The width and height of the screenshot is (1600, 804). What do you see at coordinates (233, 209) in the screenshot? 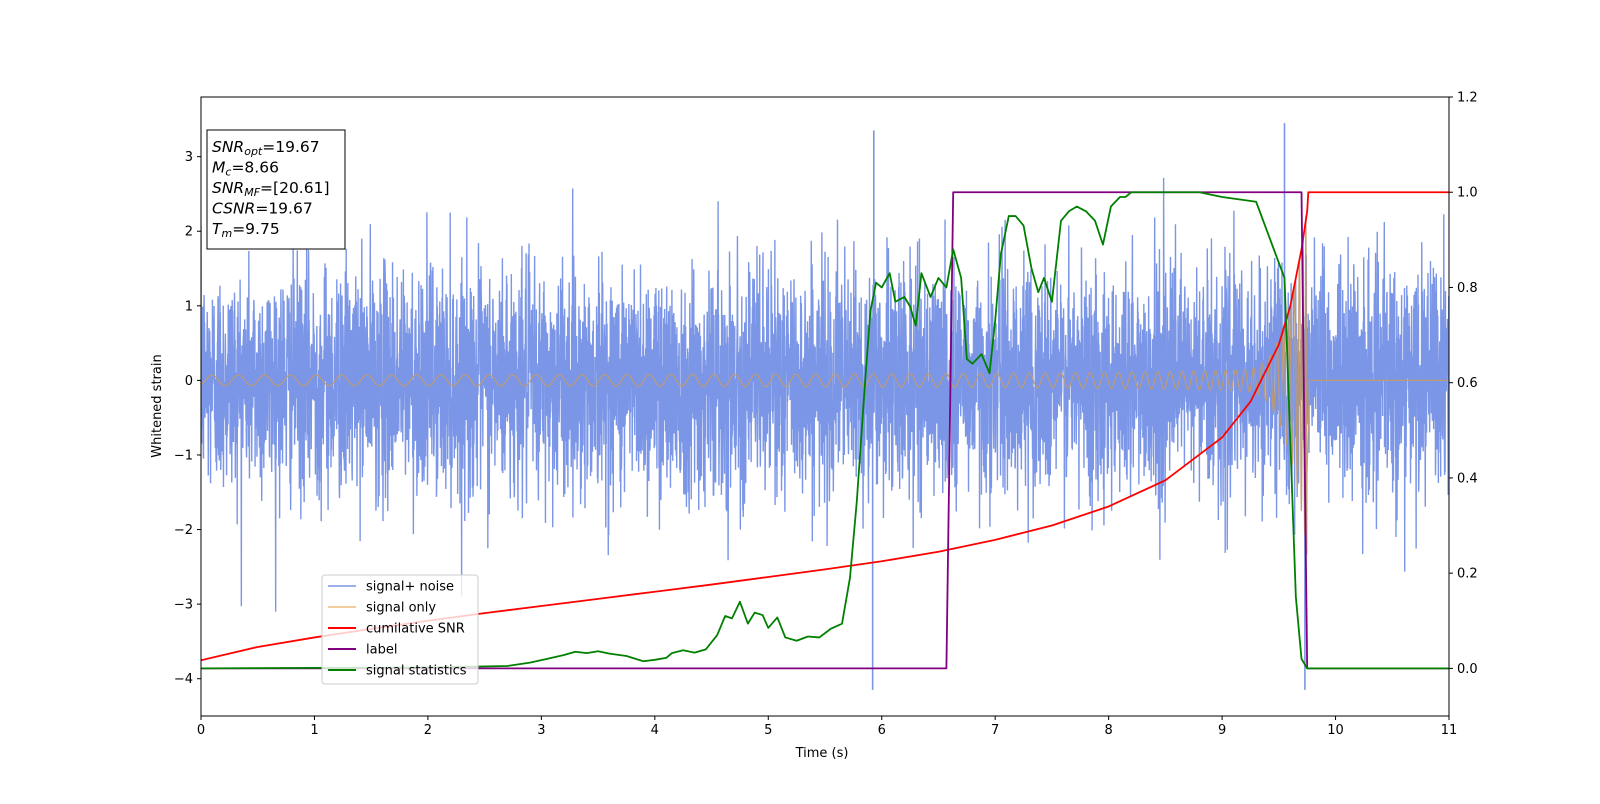
I see `info-main: CSNR` at bounding box center [233, 209].